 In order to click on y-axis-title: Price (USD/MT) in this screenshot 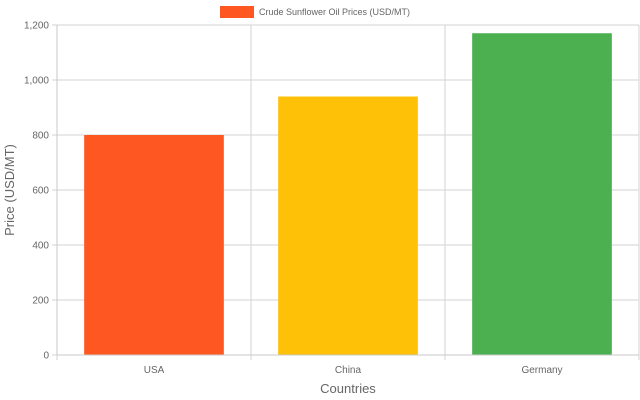, I will do `click(9, 190)`.